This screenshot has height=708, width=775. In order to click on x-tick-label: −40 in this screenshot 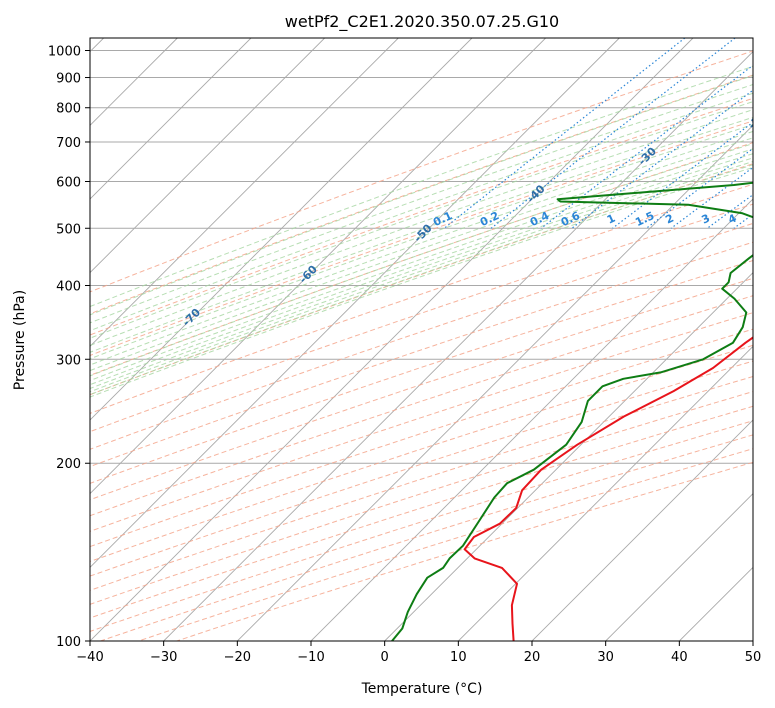, I will do `click(89, 657)`.